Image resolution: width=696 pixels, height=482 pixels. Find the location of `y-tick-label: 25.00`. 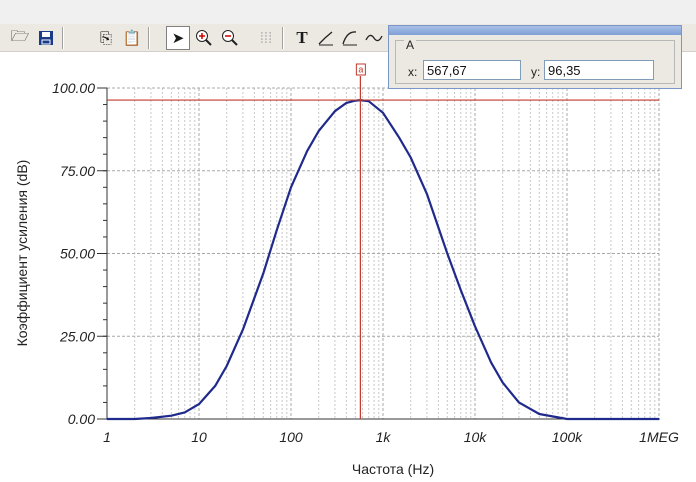

y-tick-label: 25.00 is located at coordinates (77, 336).